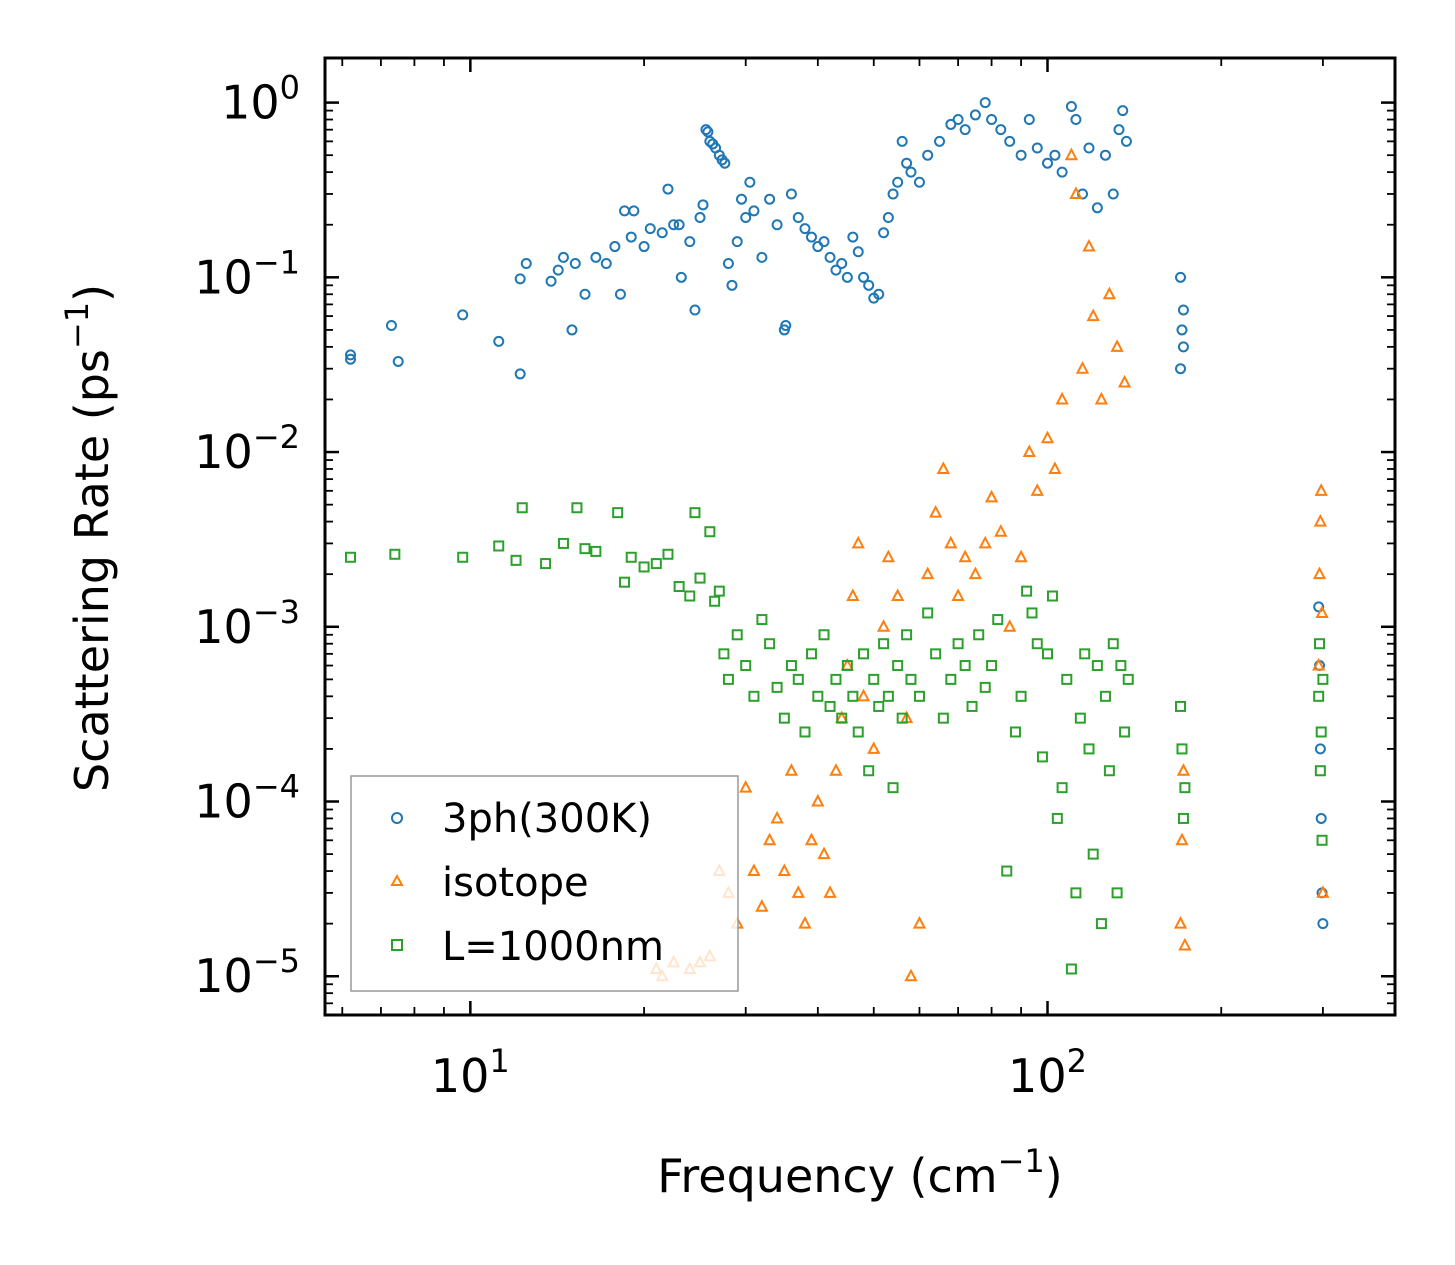  I want to click on y-tick-label: 10−4, so click(247, 798).